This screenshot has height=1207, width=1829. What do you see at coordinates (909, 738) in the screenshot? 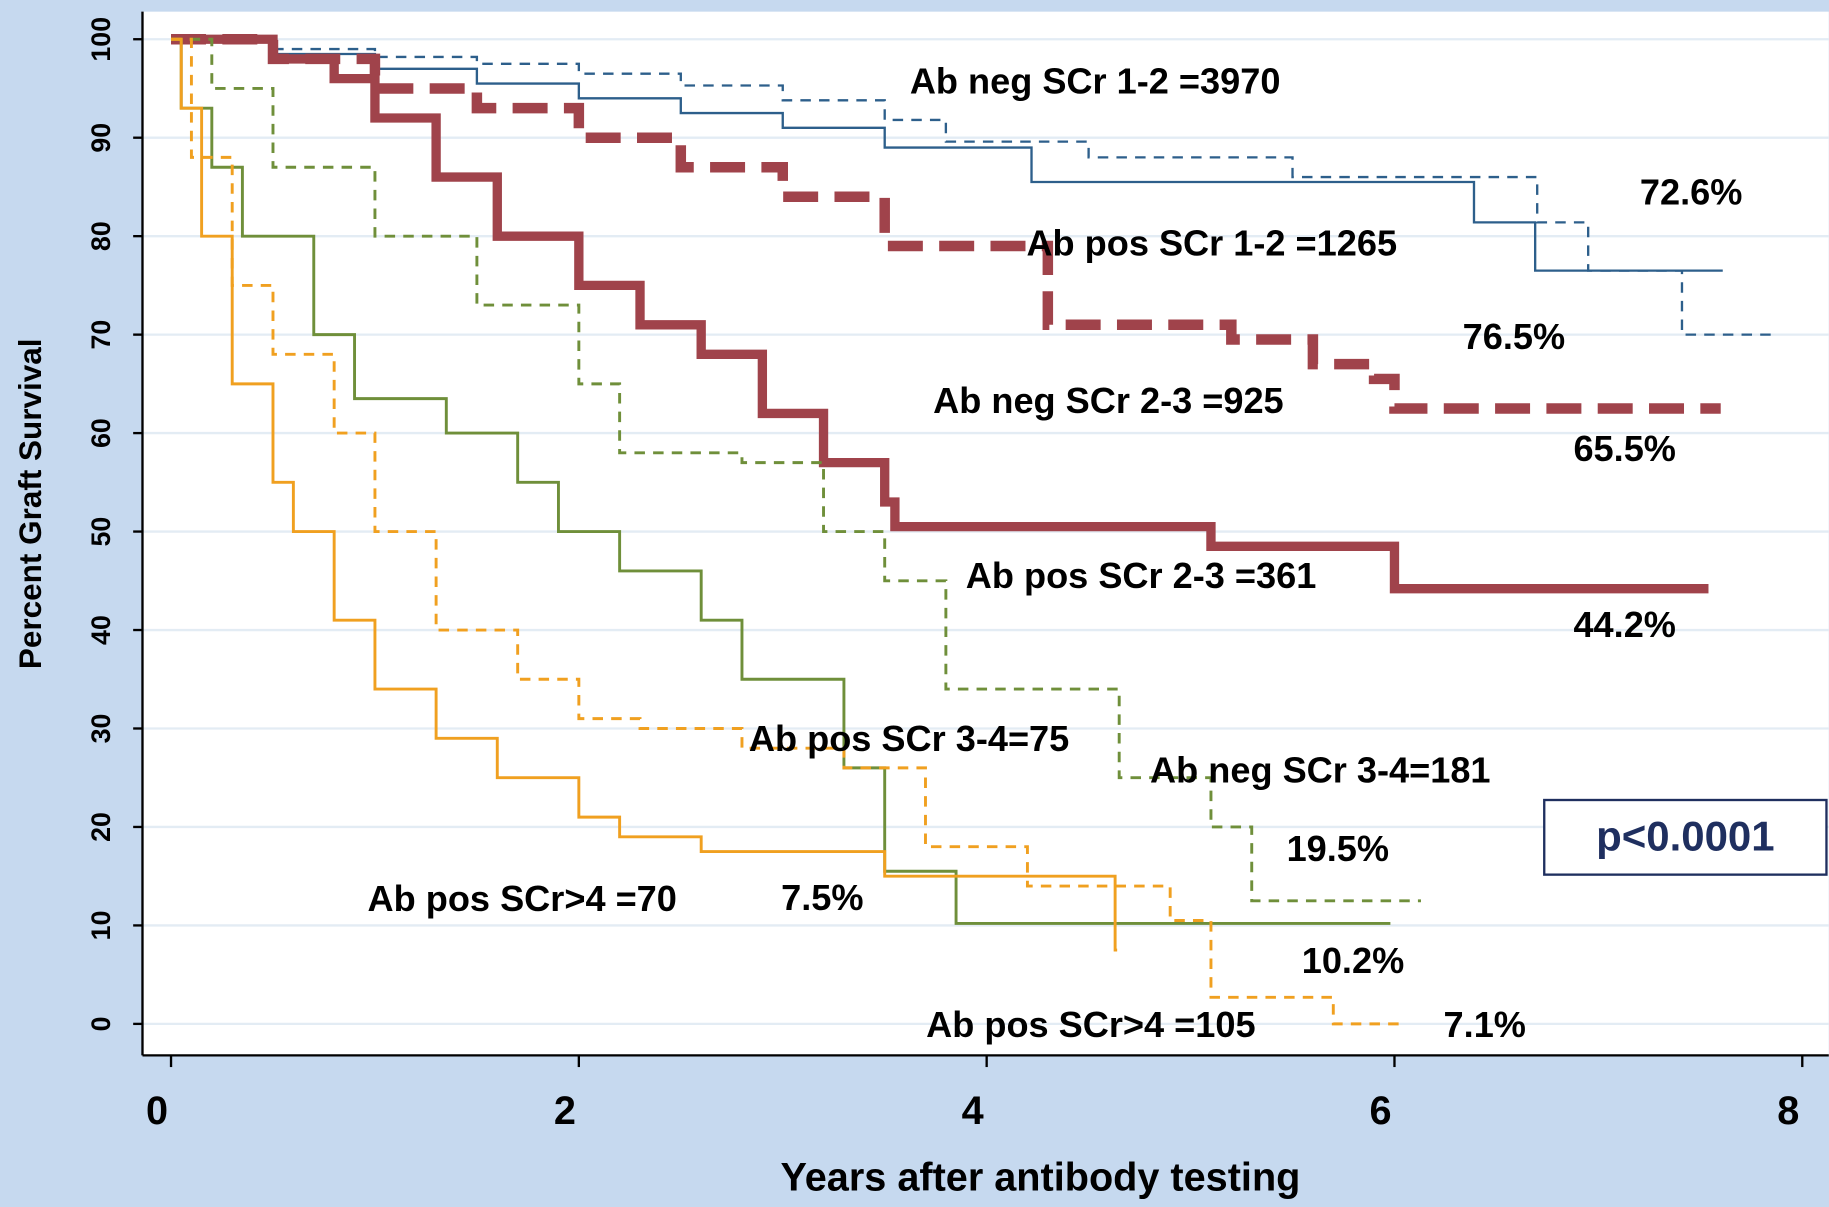
I see `series-label: Ab pos SCr 3-4=75` at bounding box center [909, 738].